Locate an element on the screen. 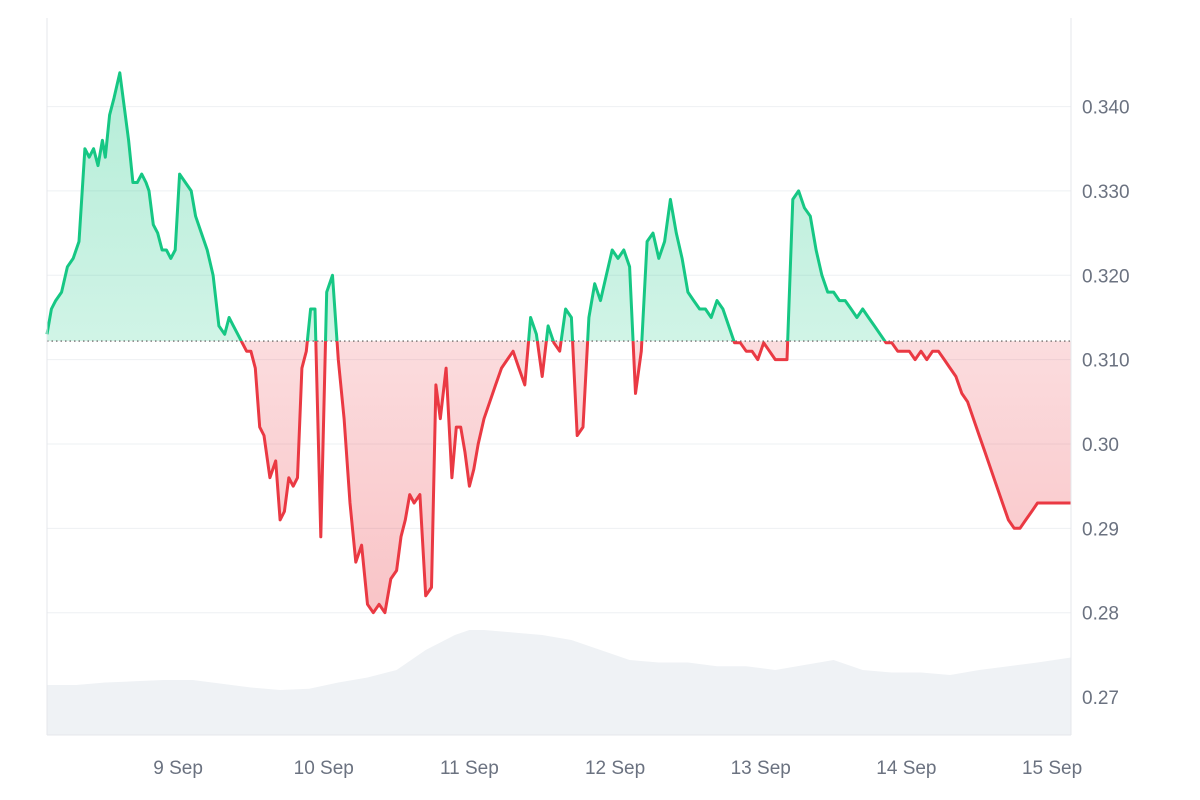 The image size is (1200, 800). x-tick-label: 15 Sep is located at coordinates (1052, 768).